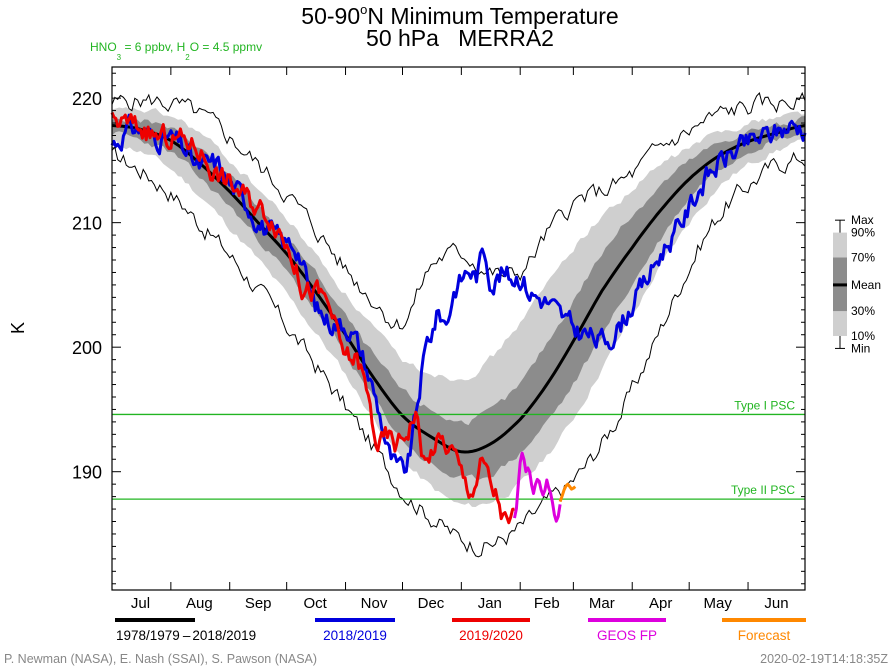 The height and width of the screenshot is (669, 893). What do you see at coordinates (315, 603) in the screenshot?
I see `month-label-3: Oct` at bounding box center [315, 603].